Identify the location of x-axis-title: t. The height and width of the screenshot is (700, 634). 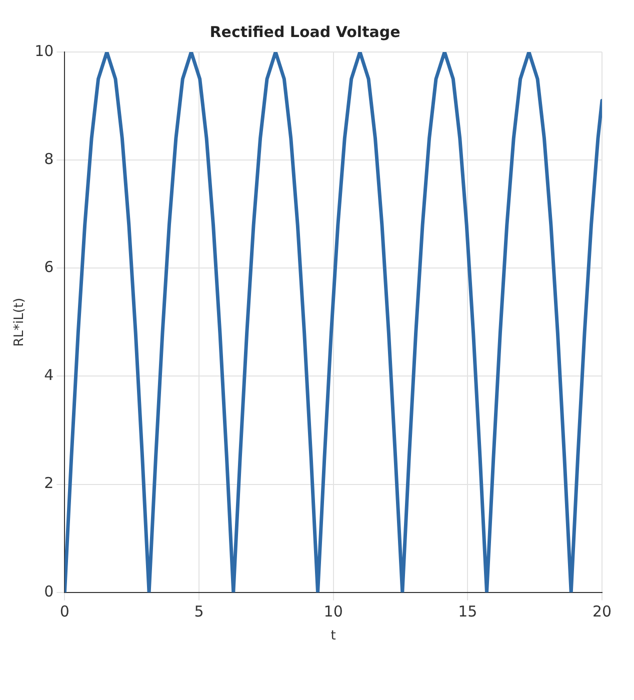
(333, 636).